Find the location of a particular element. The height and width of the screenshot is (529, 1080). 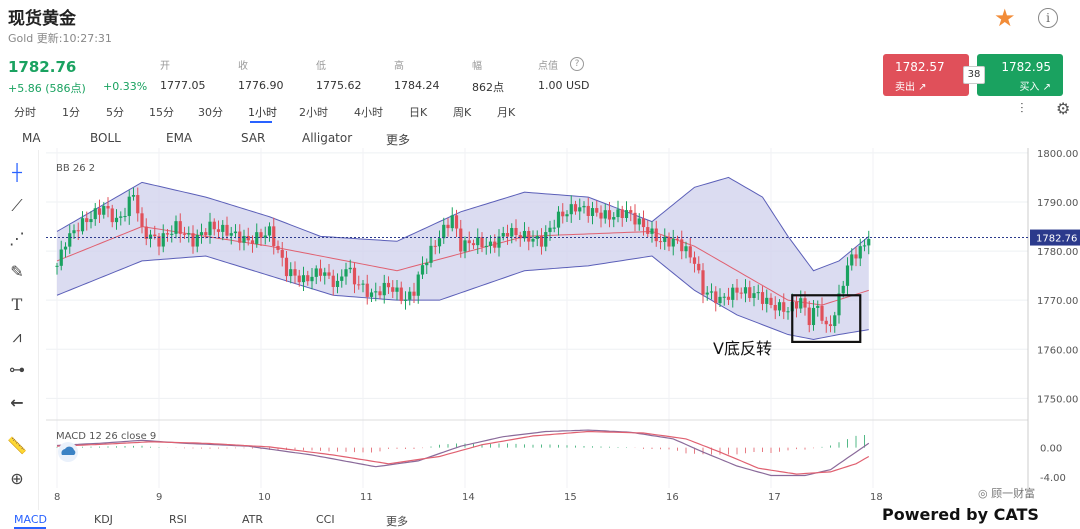

settings-gear-icon: ⚙ is located at coordinates (1063, 108).